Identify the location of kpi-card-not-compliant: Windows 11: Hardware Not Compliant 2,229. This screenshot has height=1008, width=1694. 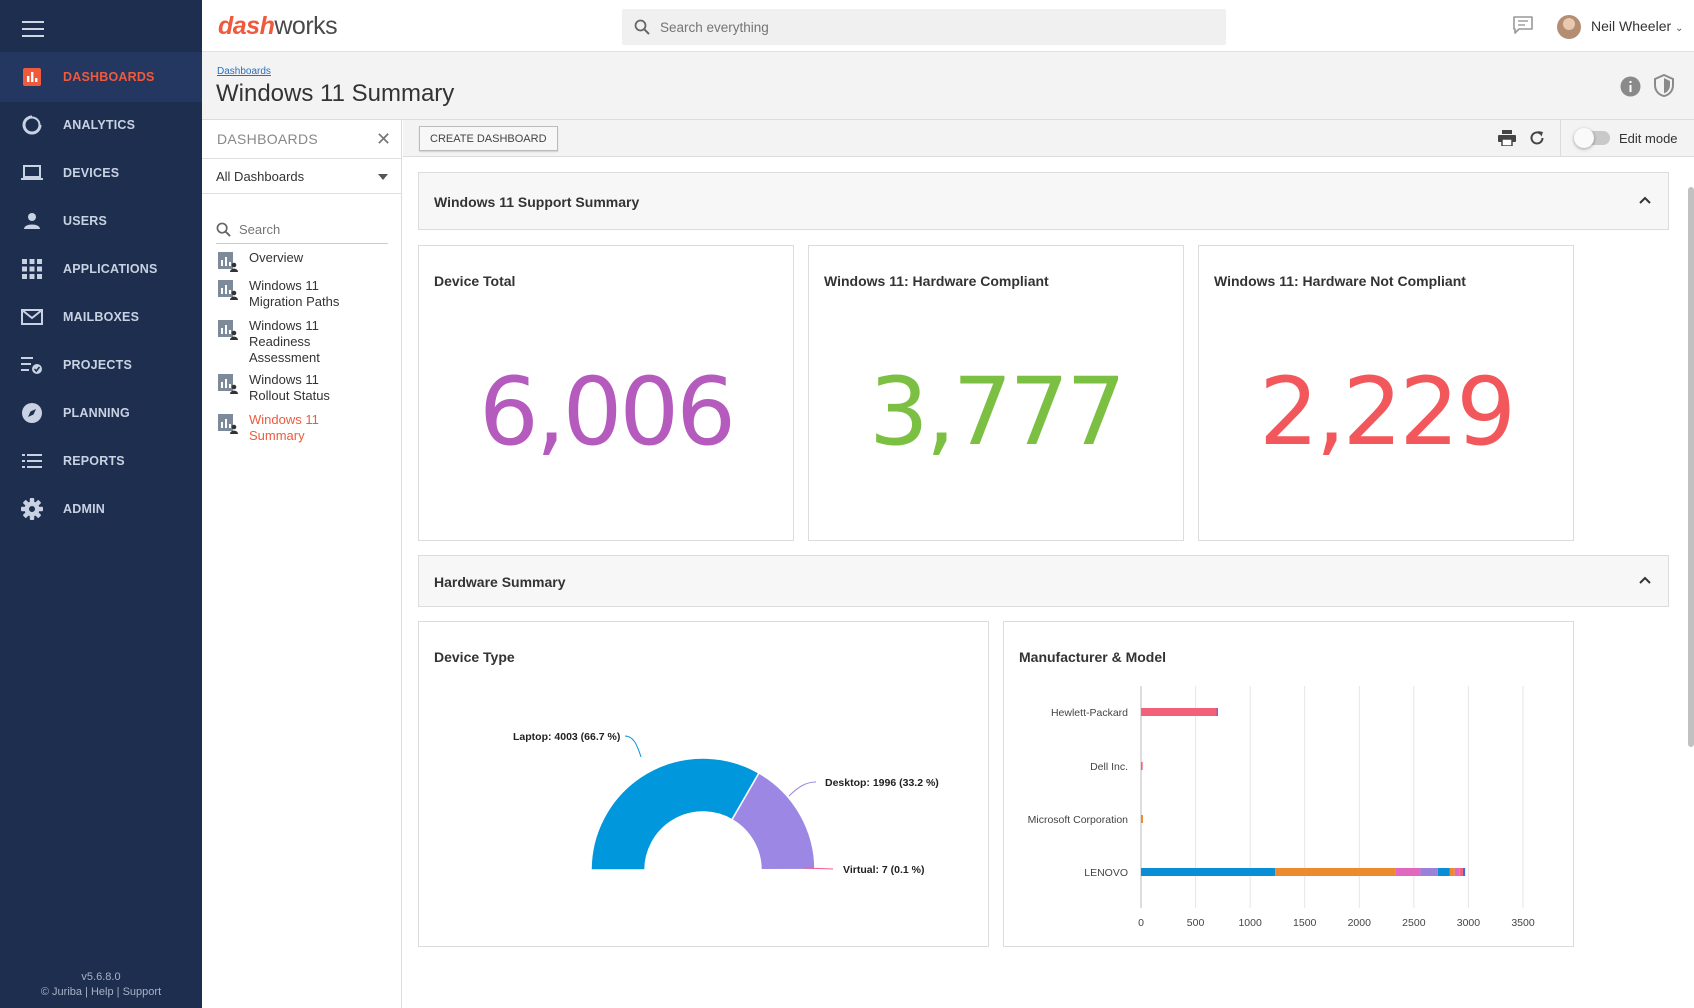
(1386, 393).